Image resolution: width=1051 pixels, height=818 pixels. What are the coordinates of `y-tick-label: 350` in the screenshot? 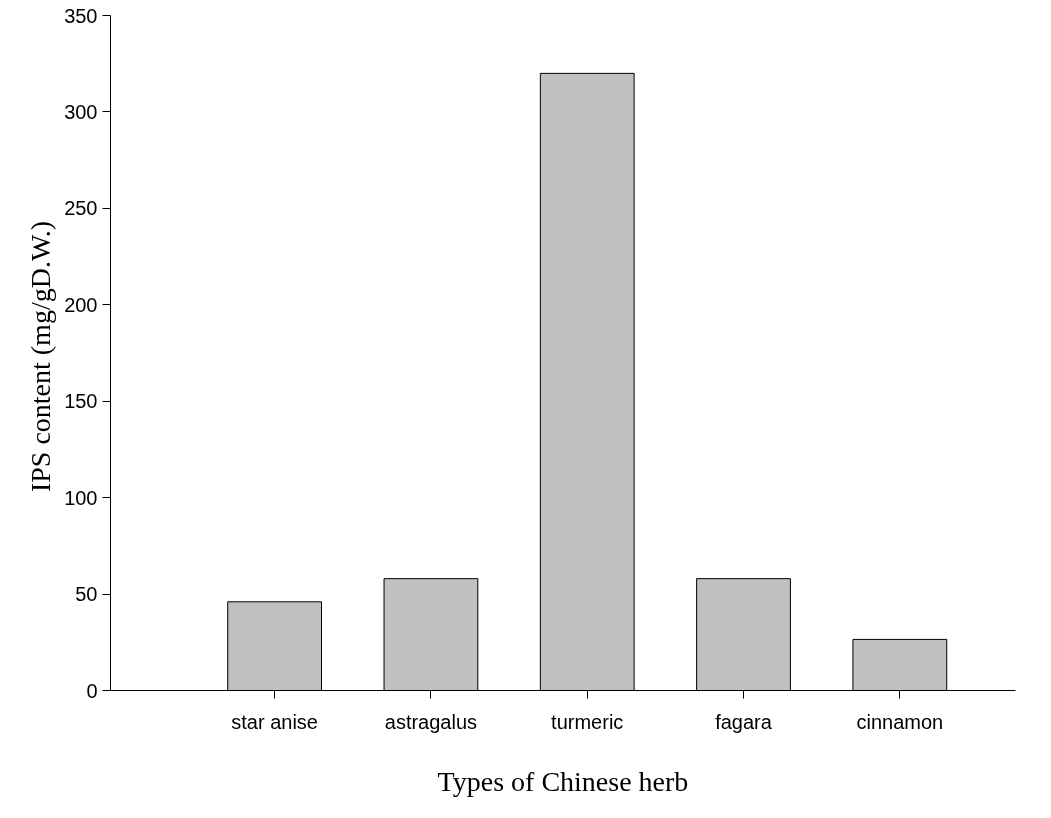 It's located at (81, 15).